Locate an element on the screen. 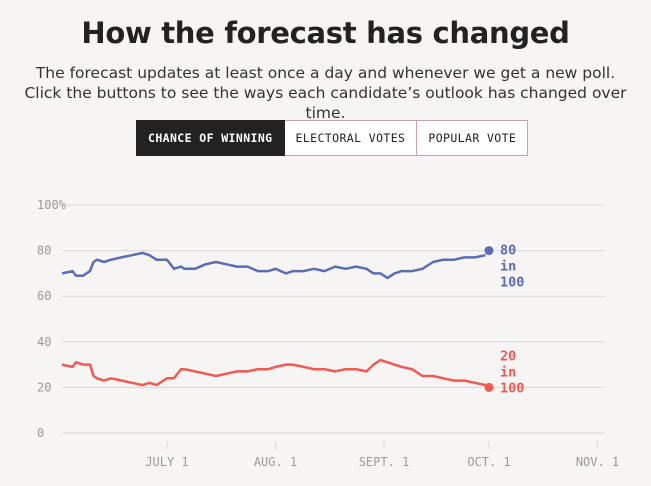  y-tick-label: 40 is located at coordinates (44, 342).